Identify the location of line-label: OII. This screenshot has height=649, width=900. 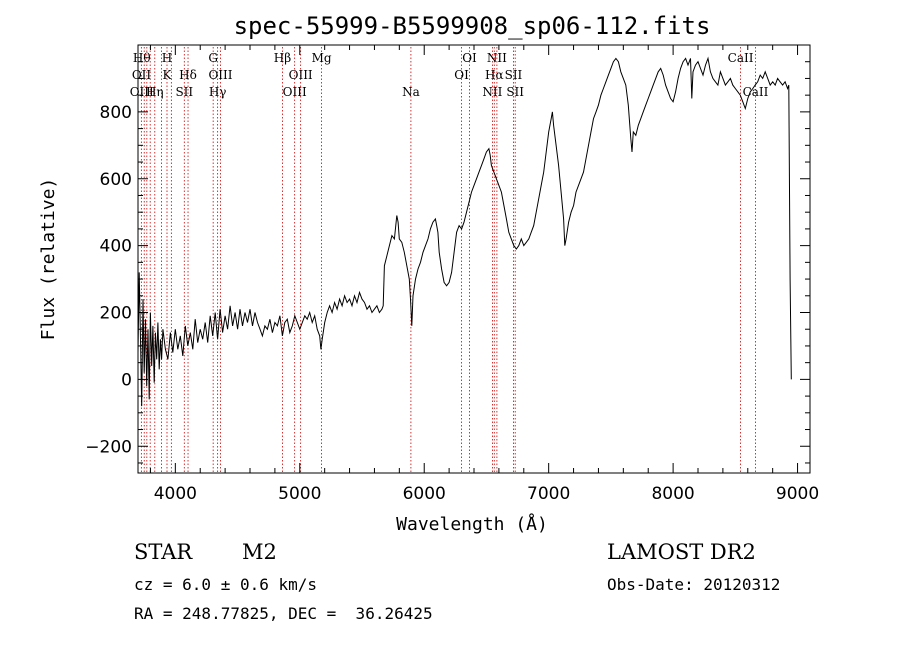
(142, 75).